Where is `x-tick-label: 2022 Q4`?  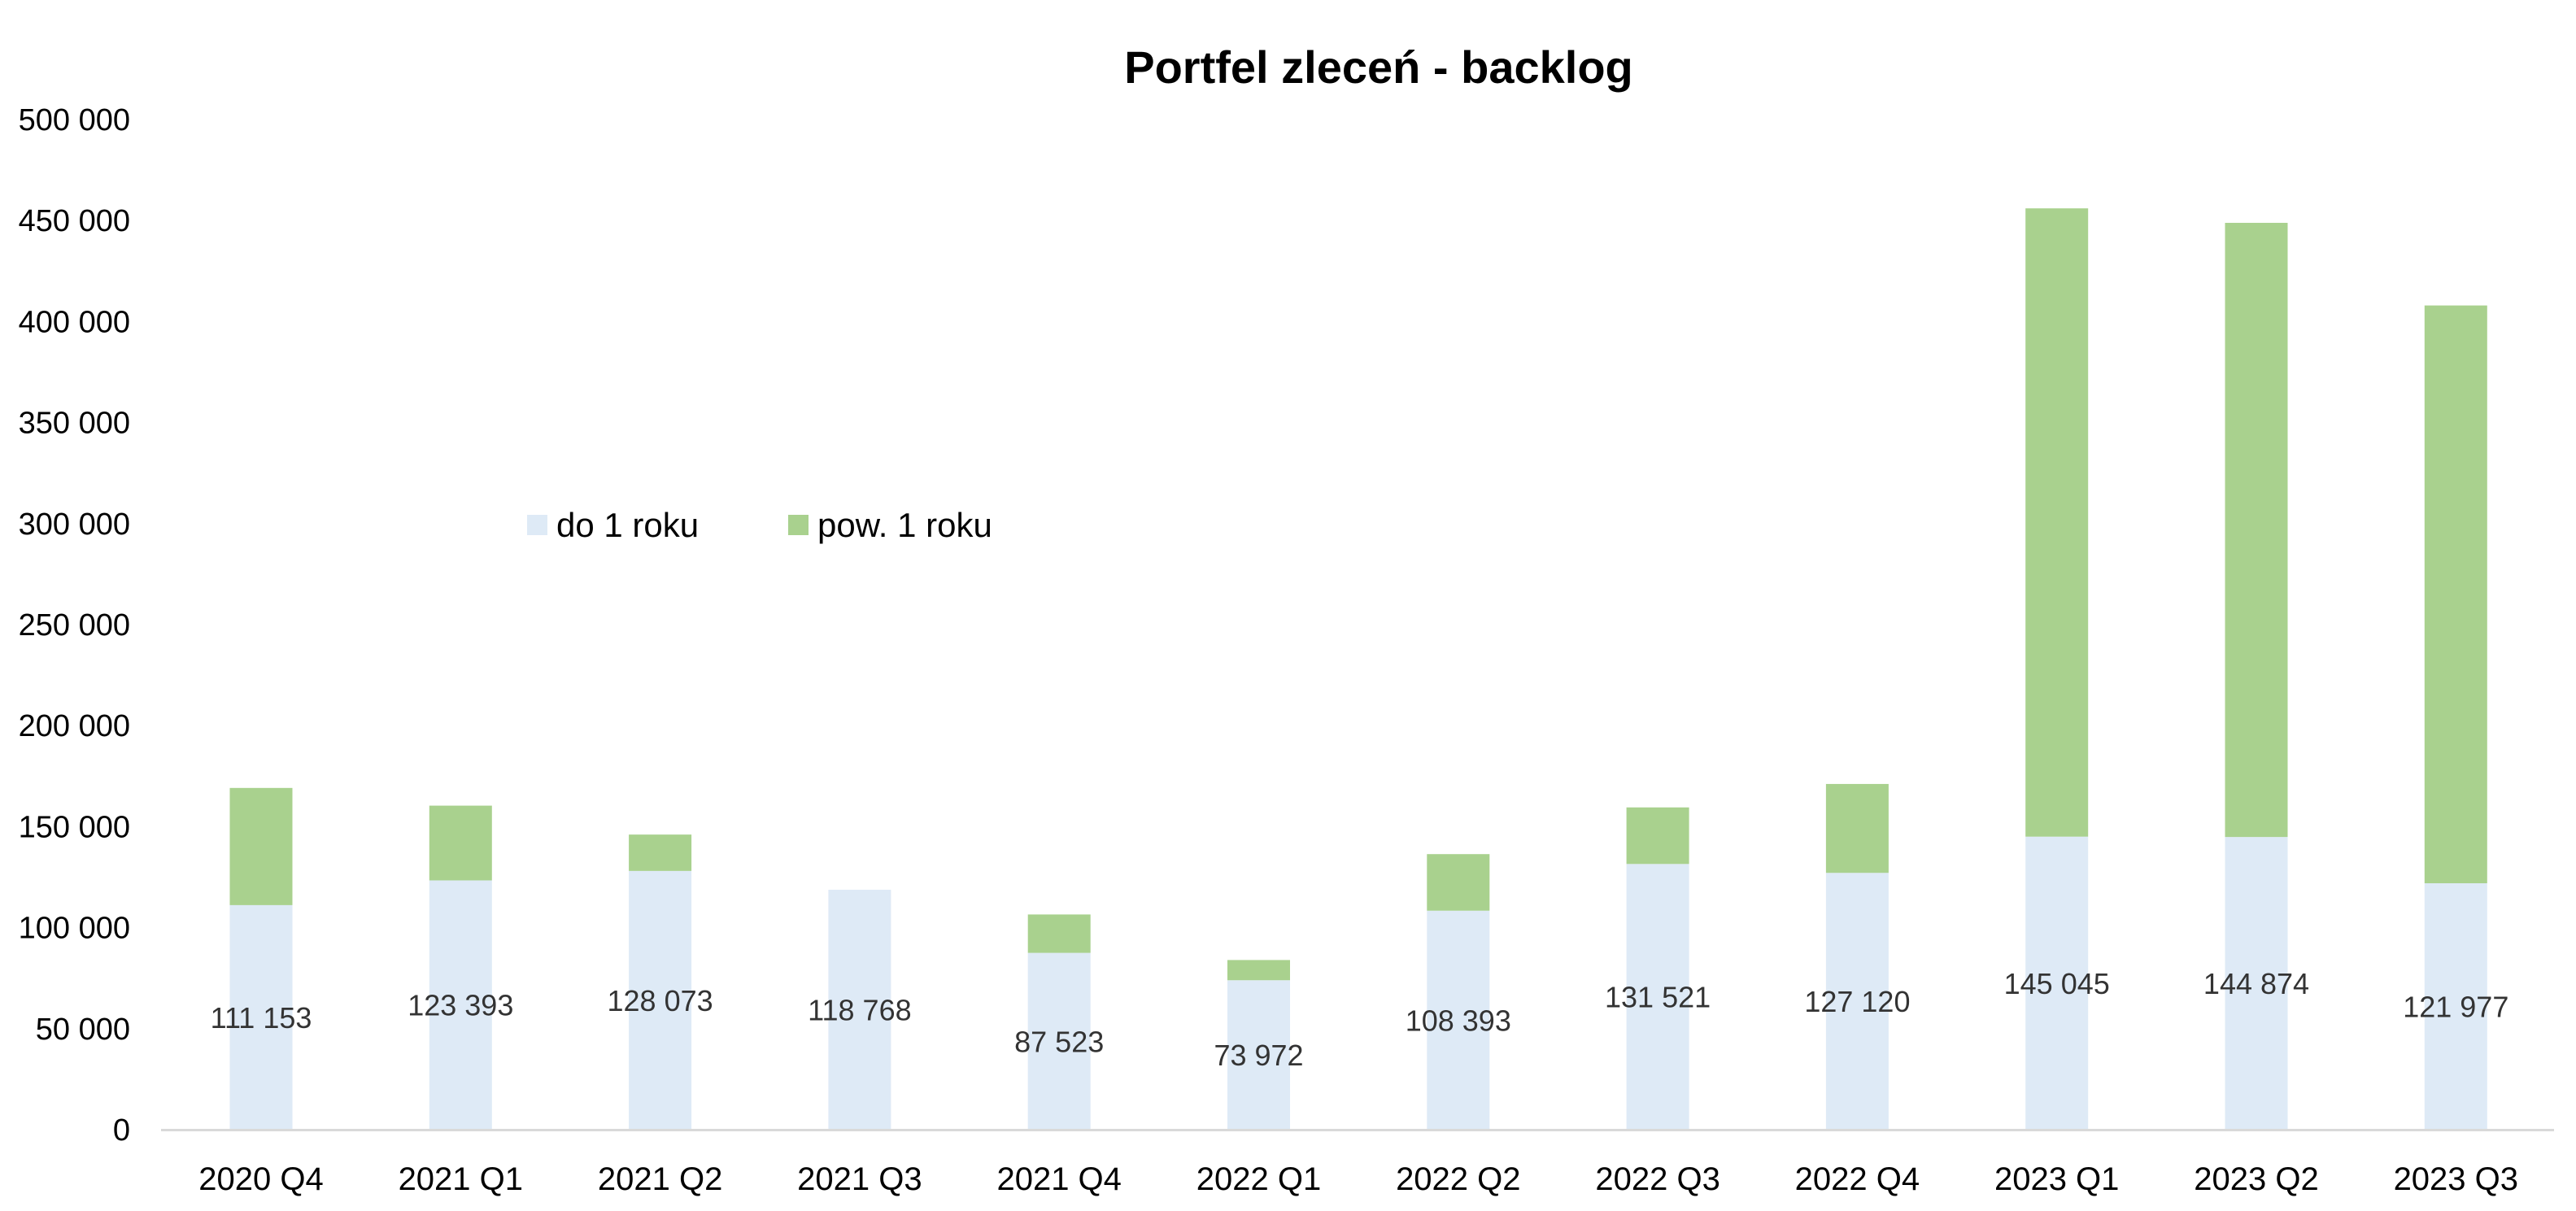
x-tick-label: 2022 Q4 is located at coordinates (1857, 1179).